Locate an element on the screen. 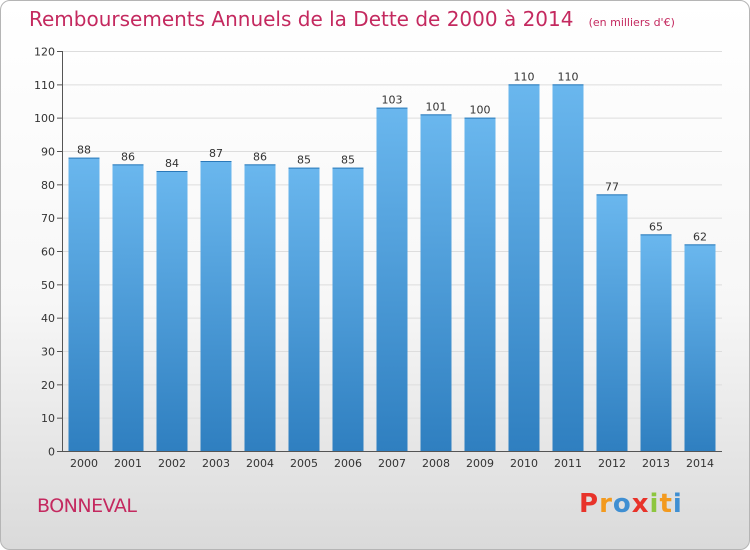  x-tick-label: 2014 is located at coordinates (700, 463).